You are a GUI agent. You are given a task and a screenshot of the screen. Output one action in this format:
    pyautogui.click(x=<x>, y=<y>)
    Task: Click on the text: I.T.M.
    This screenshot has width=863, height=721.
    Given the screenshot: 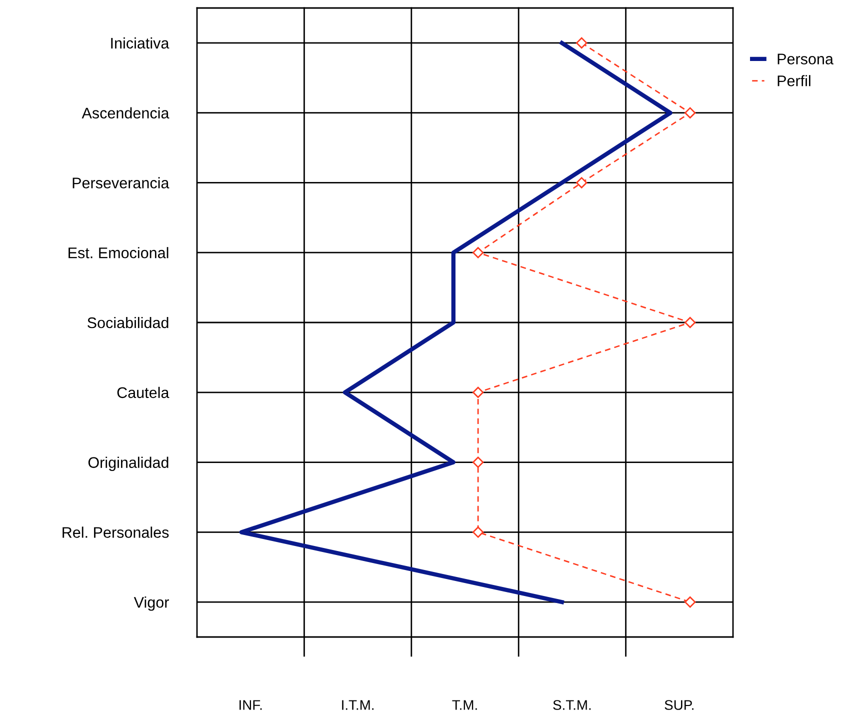 What is the action you would take?
    pyautogui.click(x=358, y=705)
    